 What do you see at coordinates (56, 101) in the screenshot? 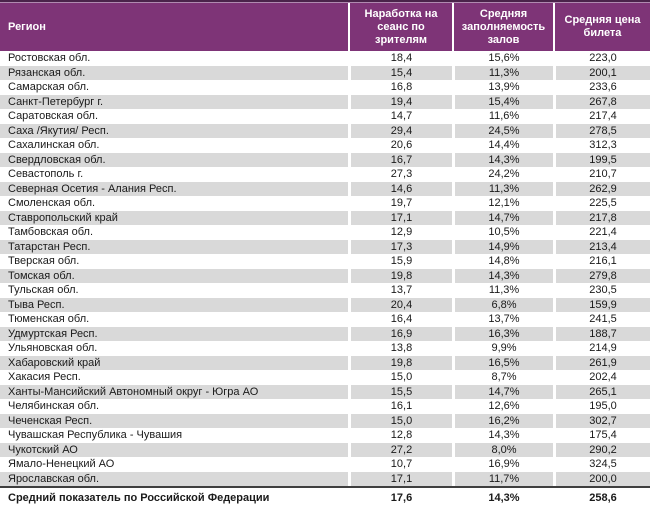
I see `region-cell: Санкт-Петербург г.` at bounding box center [56, 101].